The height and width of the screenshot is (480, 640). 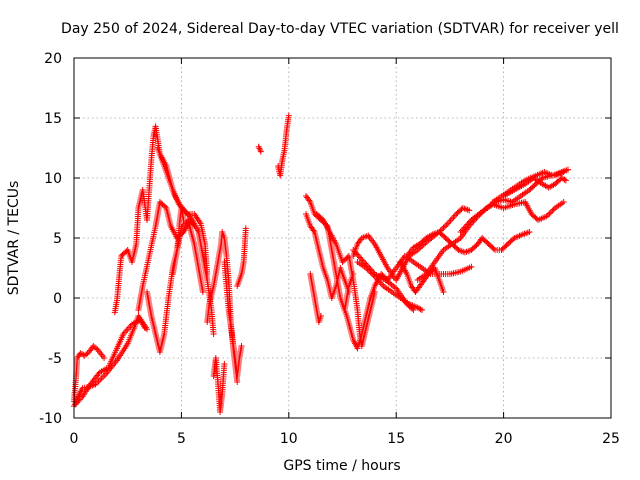 I want to click on y-tick-label: -5, so click(x=55, y=359).